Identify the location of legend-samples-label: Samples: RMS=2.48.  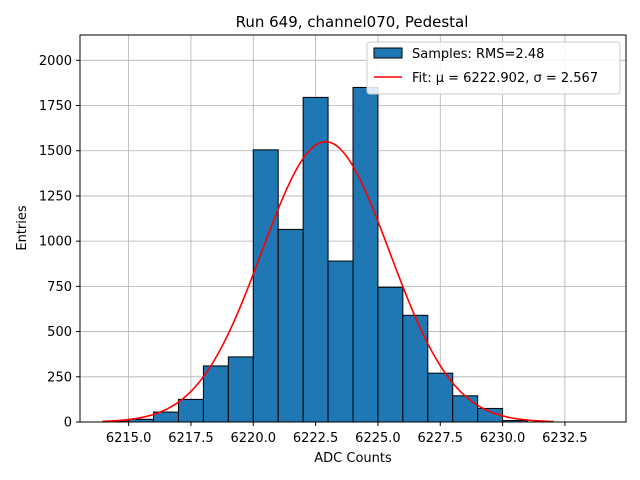
(478, 54).